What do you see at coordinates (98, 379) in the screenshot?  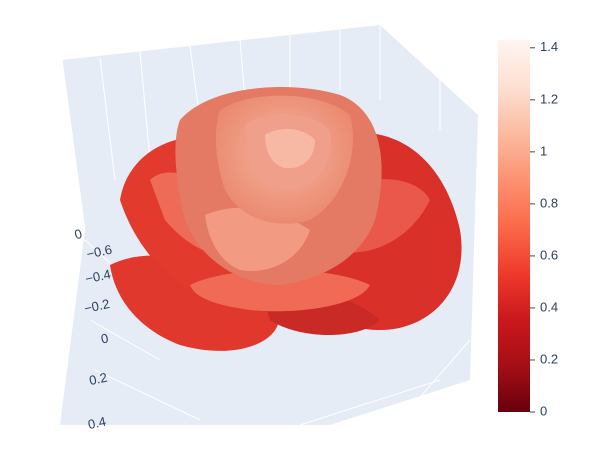 I see `y-tick-label: 0.2` at bounding box center [98, 379].